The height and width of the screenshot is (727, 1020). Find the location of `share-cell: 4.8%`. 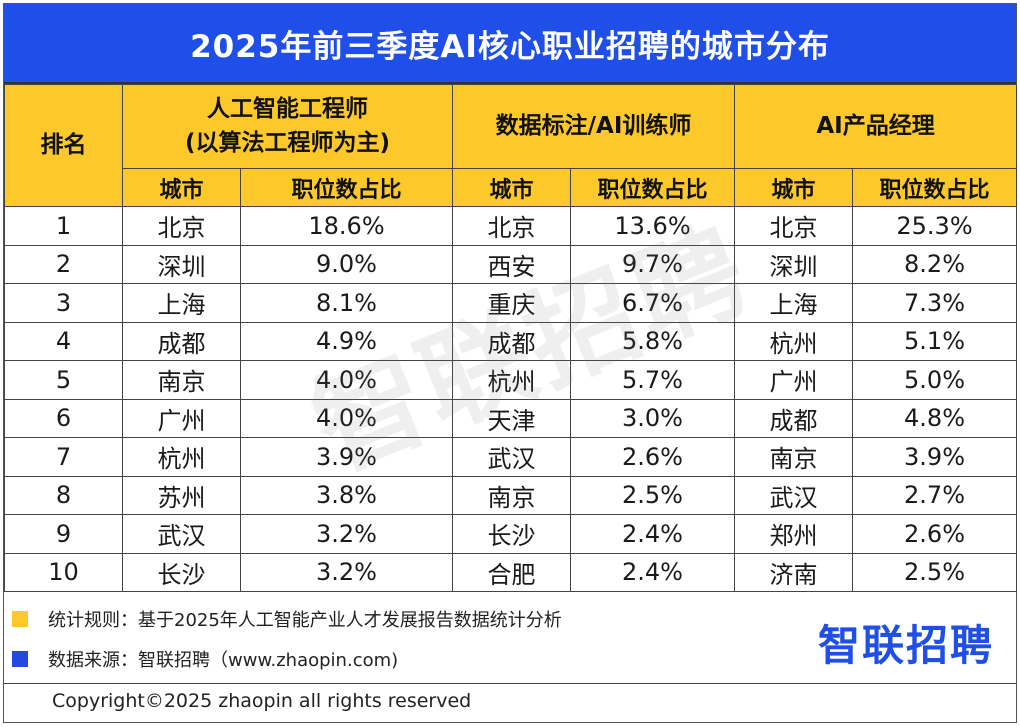

share-cell: 4.8% is located at coordinates (935, 418).